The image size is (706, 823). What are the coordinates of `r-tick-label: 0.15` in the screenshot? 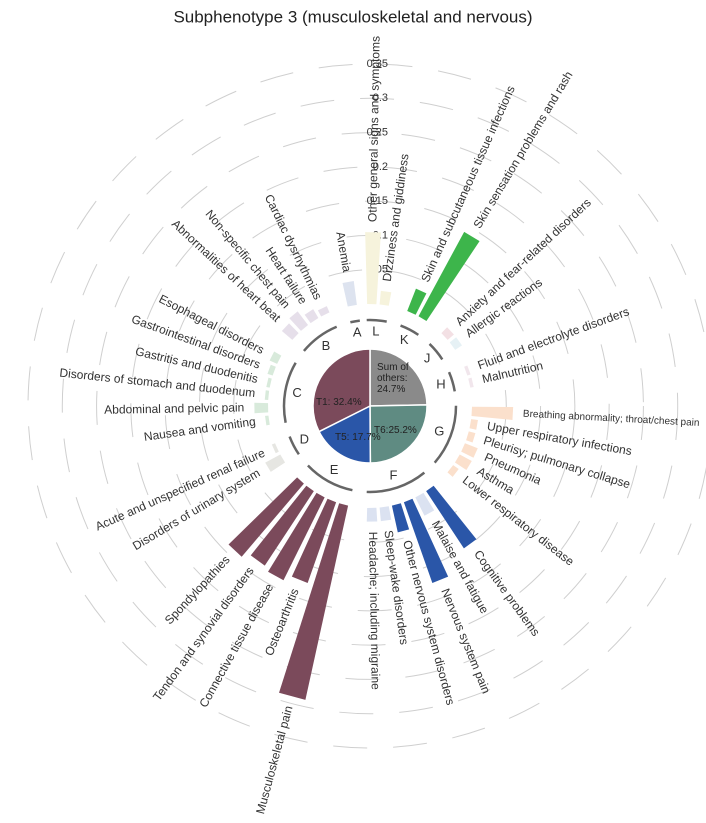 It's located at (377, 201).